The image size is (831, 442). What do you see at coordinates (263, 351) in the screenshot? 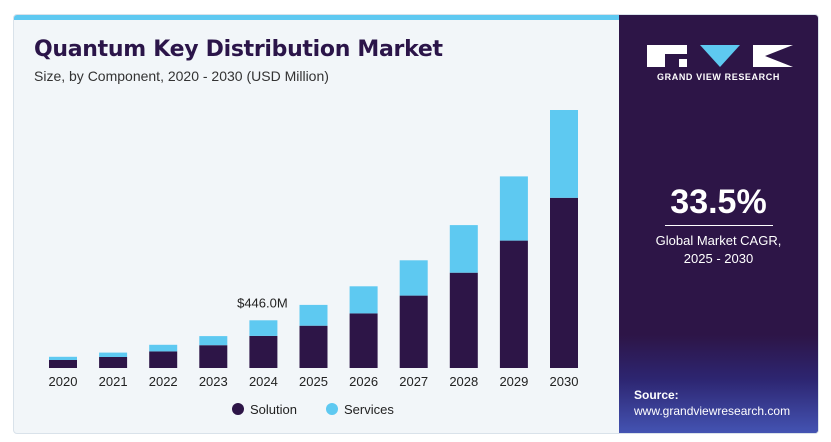
I see `bar-solution-2024` at bounding box center [263, 351].